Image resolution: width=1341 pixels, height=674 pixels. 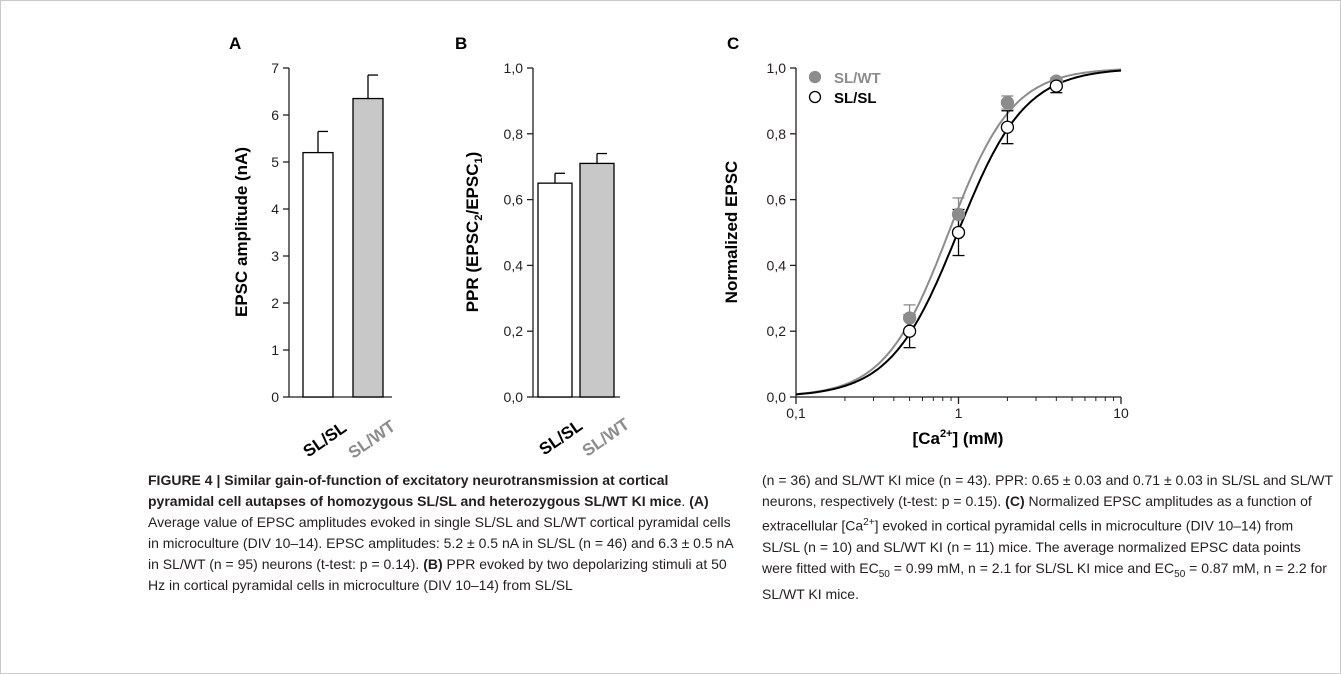 I want to click on y-tick-label: 3, so click(x=275, y=256).